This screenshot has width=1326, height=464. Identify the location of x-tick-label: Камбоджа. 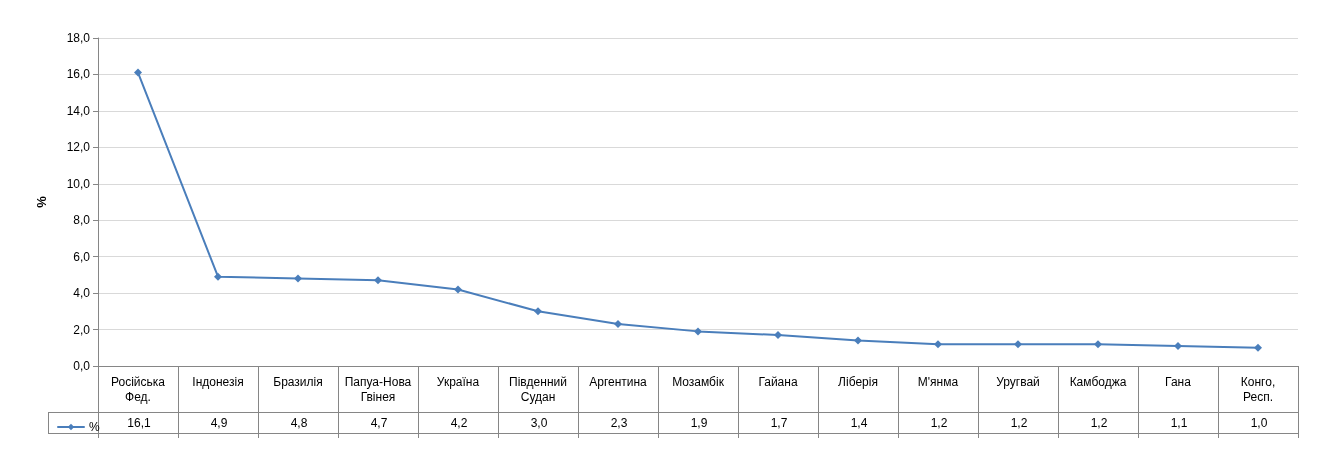
(1098, 381).